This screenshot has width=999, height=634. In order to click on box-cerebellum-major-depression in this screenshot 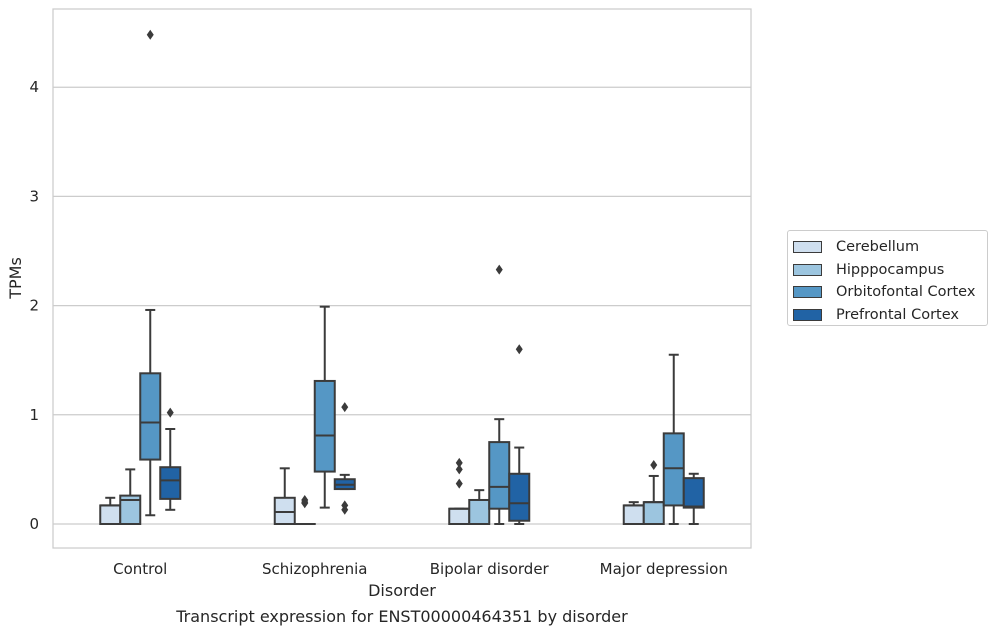, I will do `click(633, 513)`.